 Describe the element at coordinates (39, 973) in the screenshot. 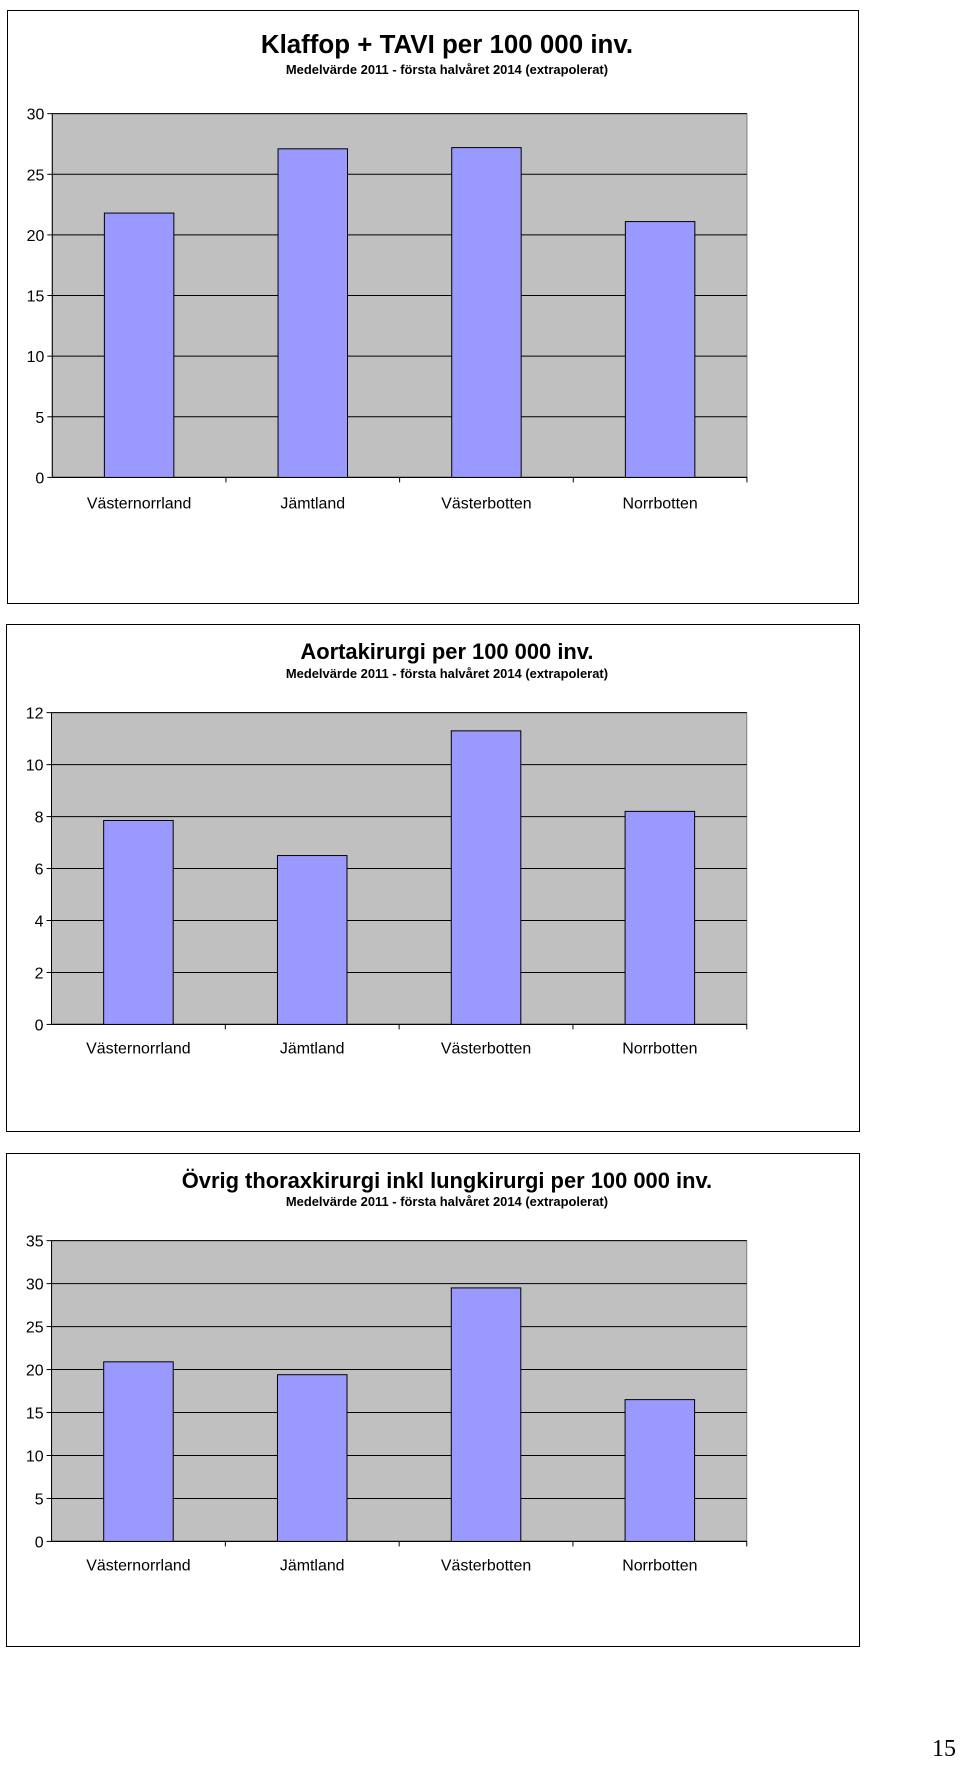

I see `y-tick-label: 2` at that location.